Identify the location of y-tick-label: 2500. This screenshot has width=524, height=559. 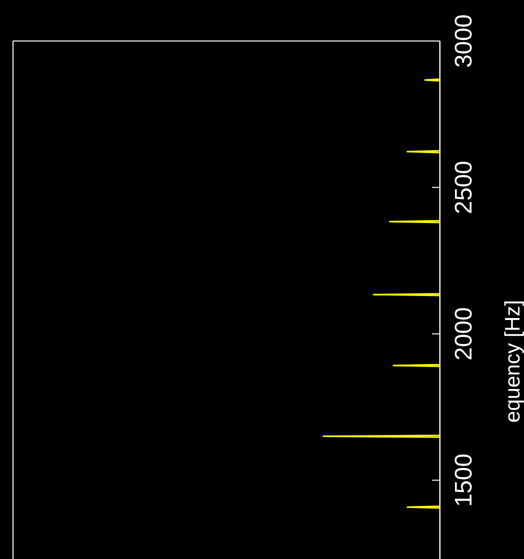
(464, 187).